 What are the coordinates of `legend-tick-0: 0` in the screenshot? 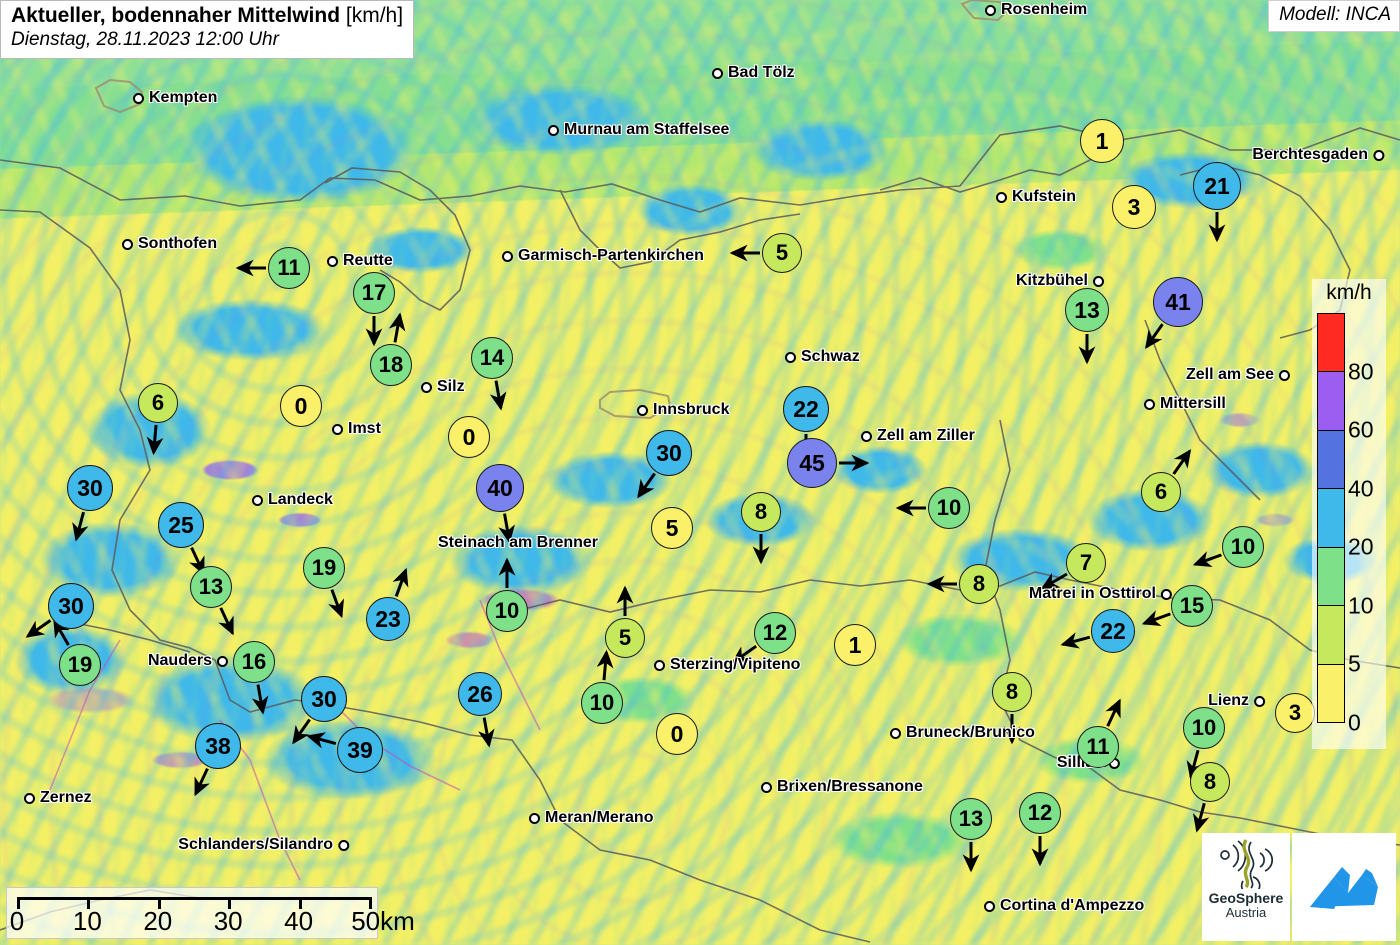 It's located at (1354, 722).